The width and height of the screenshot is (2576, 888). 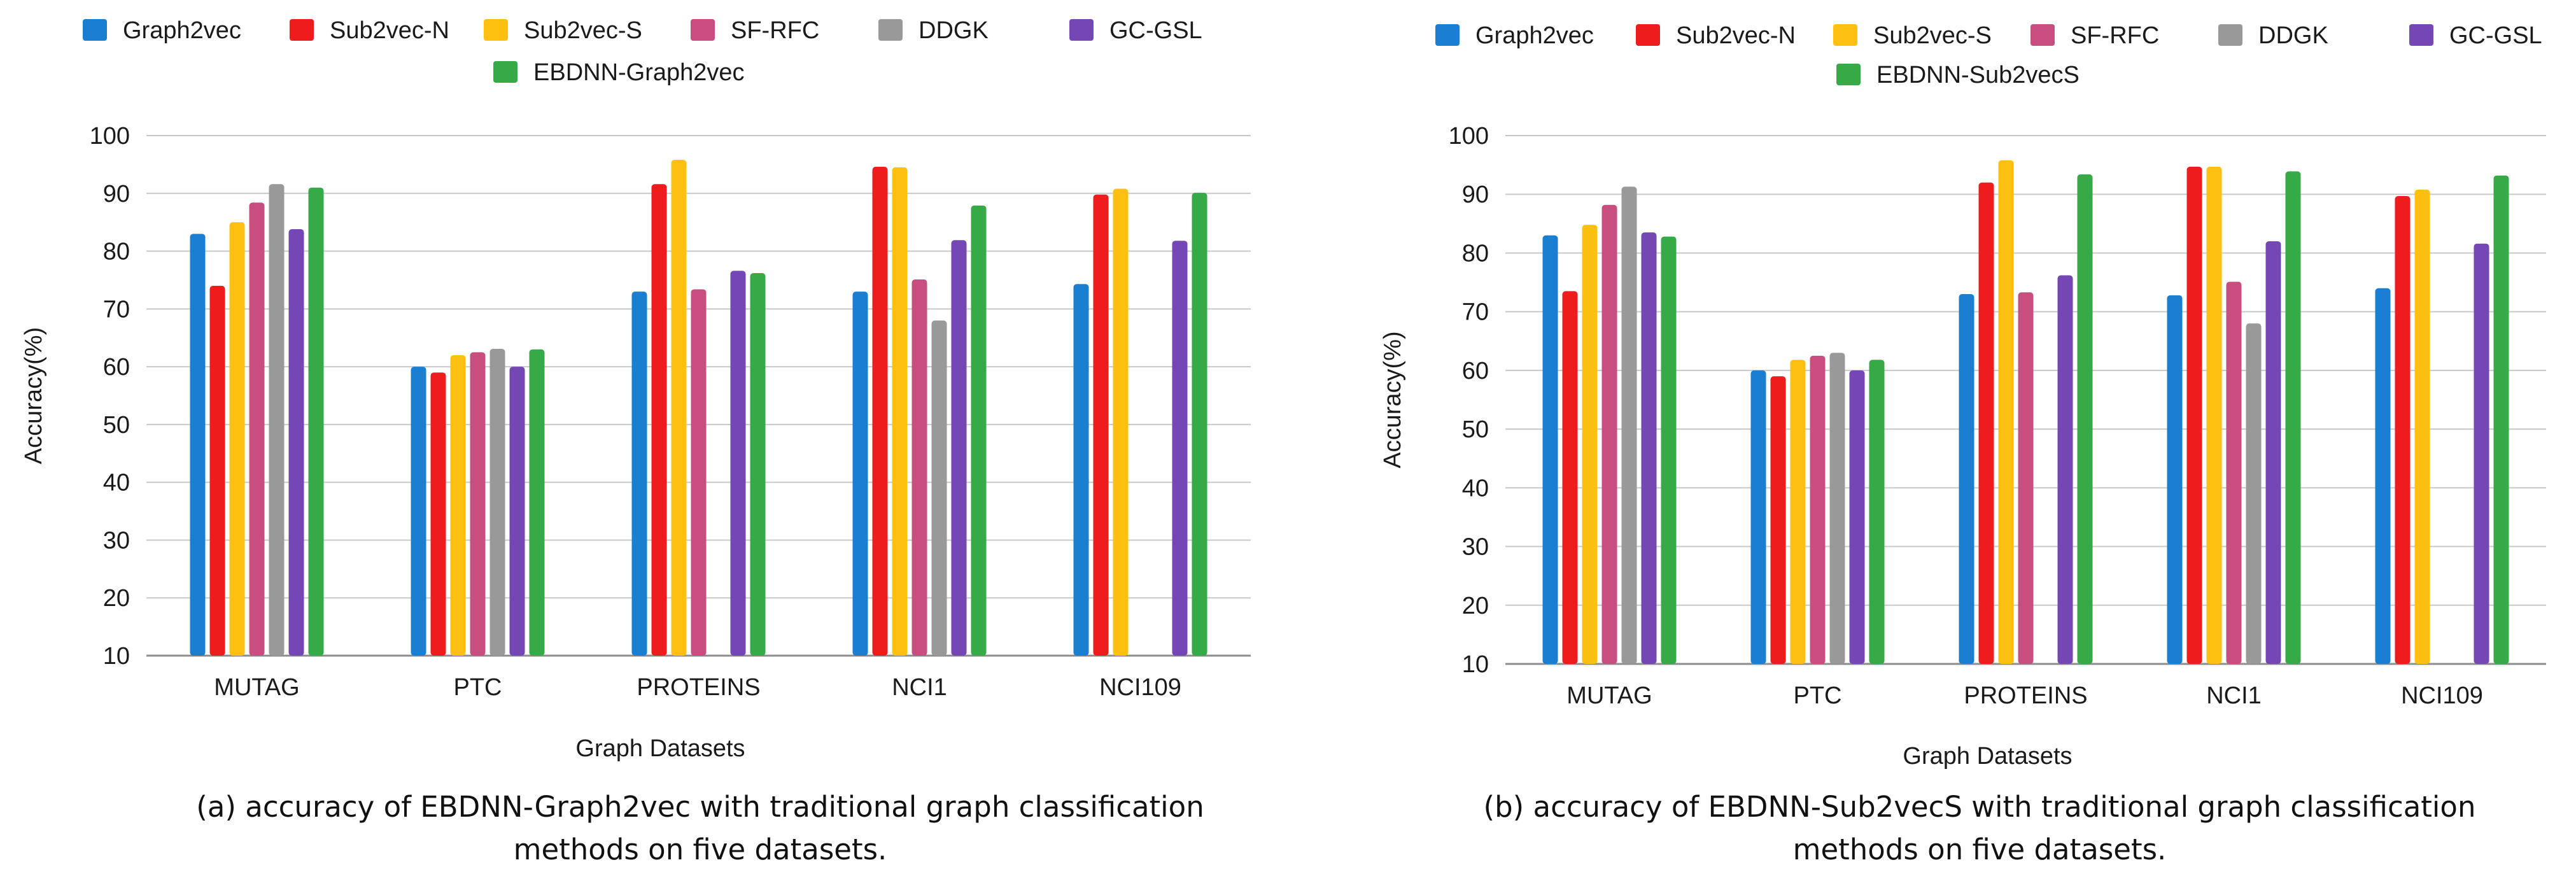 I want to click on bar-sub2vec-s-mutag, so click(x=237, y=439).